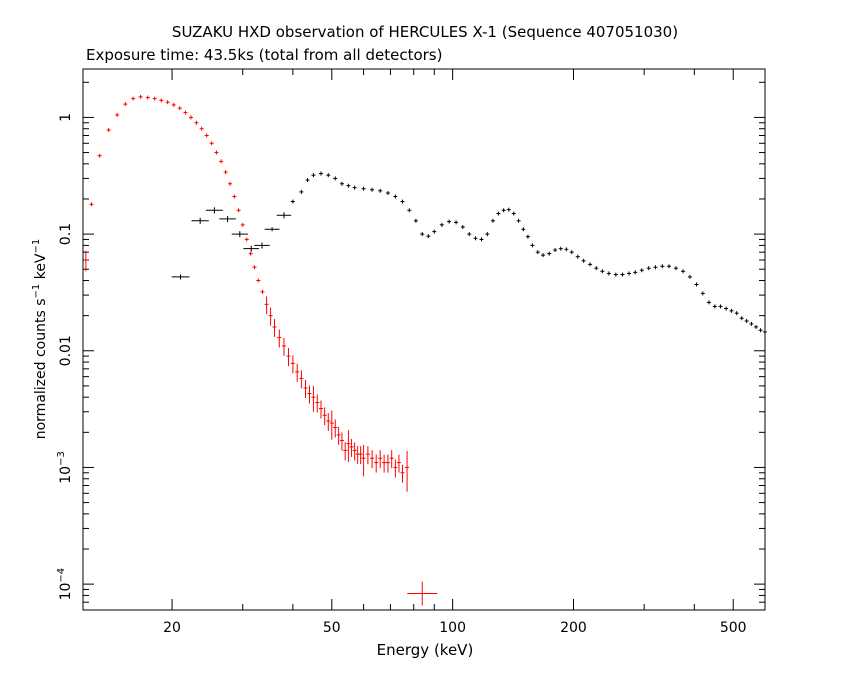 This screenshot has height=680, width=850. What do you see at coordinates (452, 628) in the screenshot?
I see `x-tick-label: 100` at bounding box center [452, 628].